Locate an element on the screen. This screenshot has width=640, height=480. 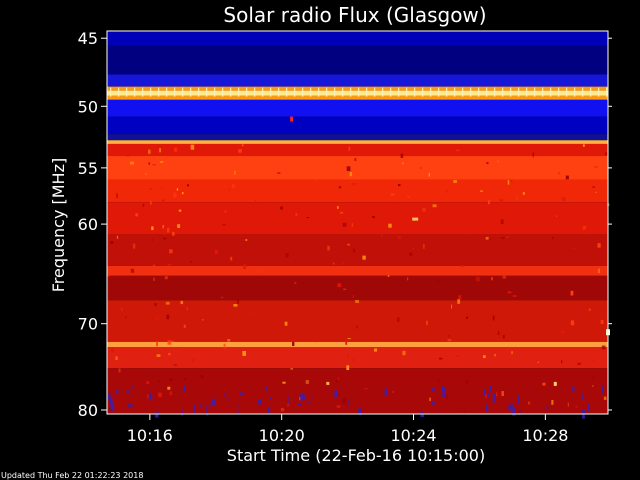
y-tick-label: 55 is located at coordinates (88, 168).